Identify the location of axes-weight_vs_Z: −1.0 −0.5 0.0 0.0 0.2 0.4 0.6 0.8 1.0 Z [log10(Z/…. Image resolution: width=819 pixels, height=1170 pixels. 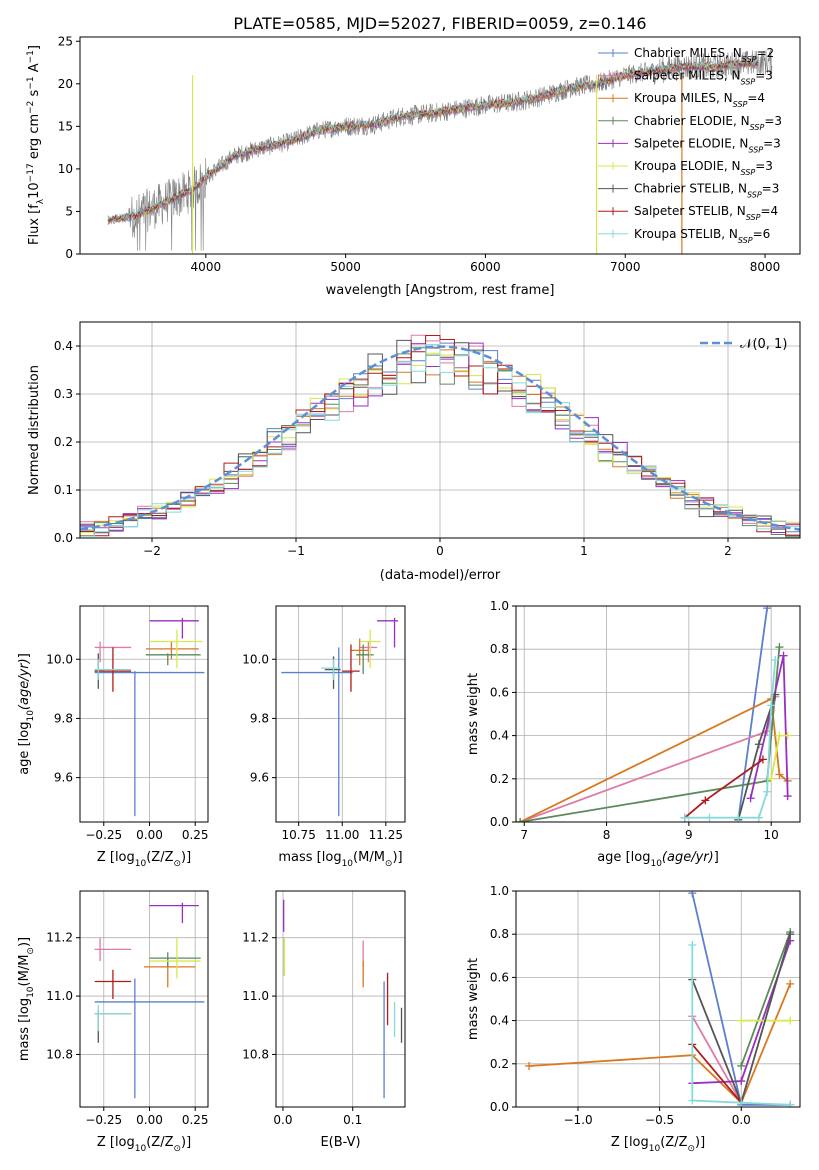
(633, 1019).